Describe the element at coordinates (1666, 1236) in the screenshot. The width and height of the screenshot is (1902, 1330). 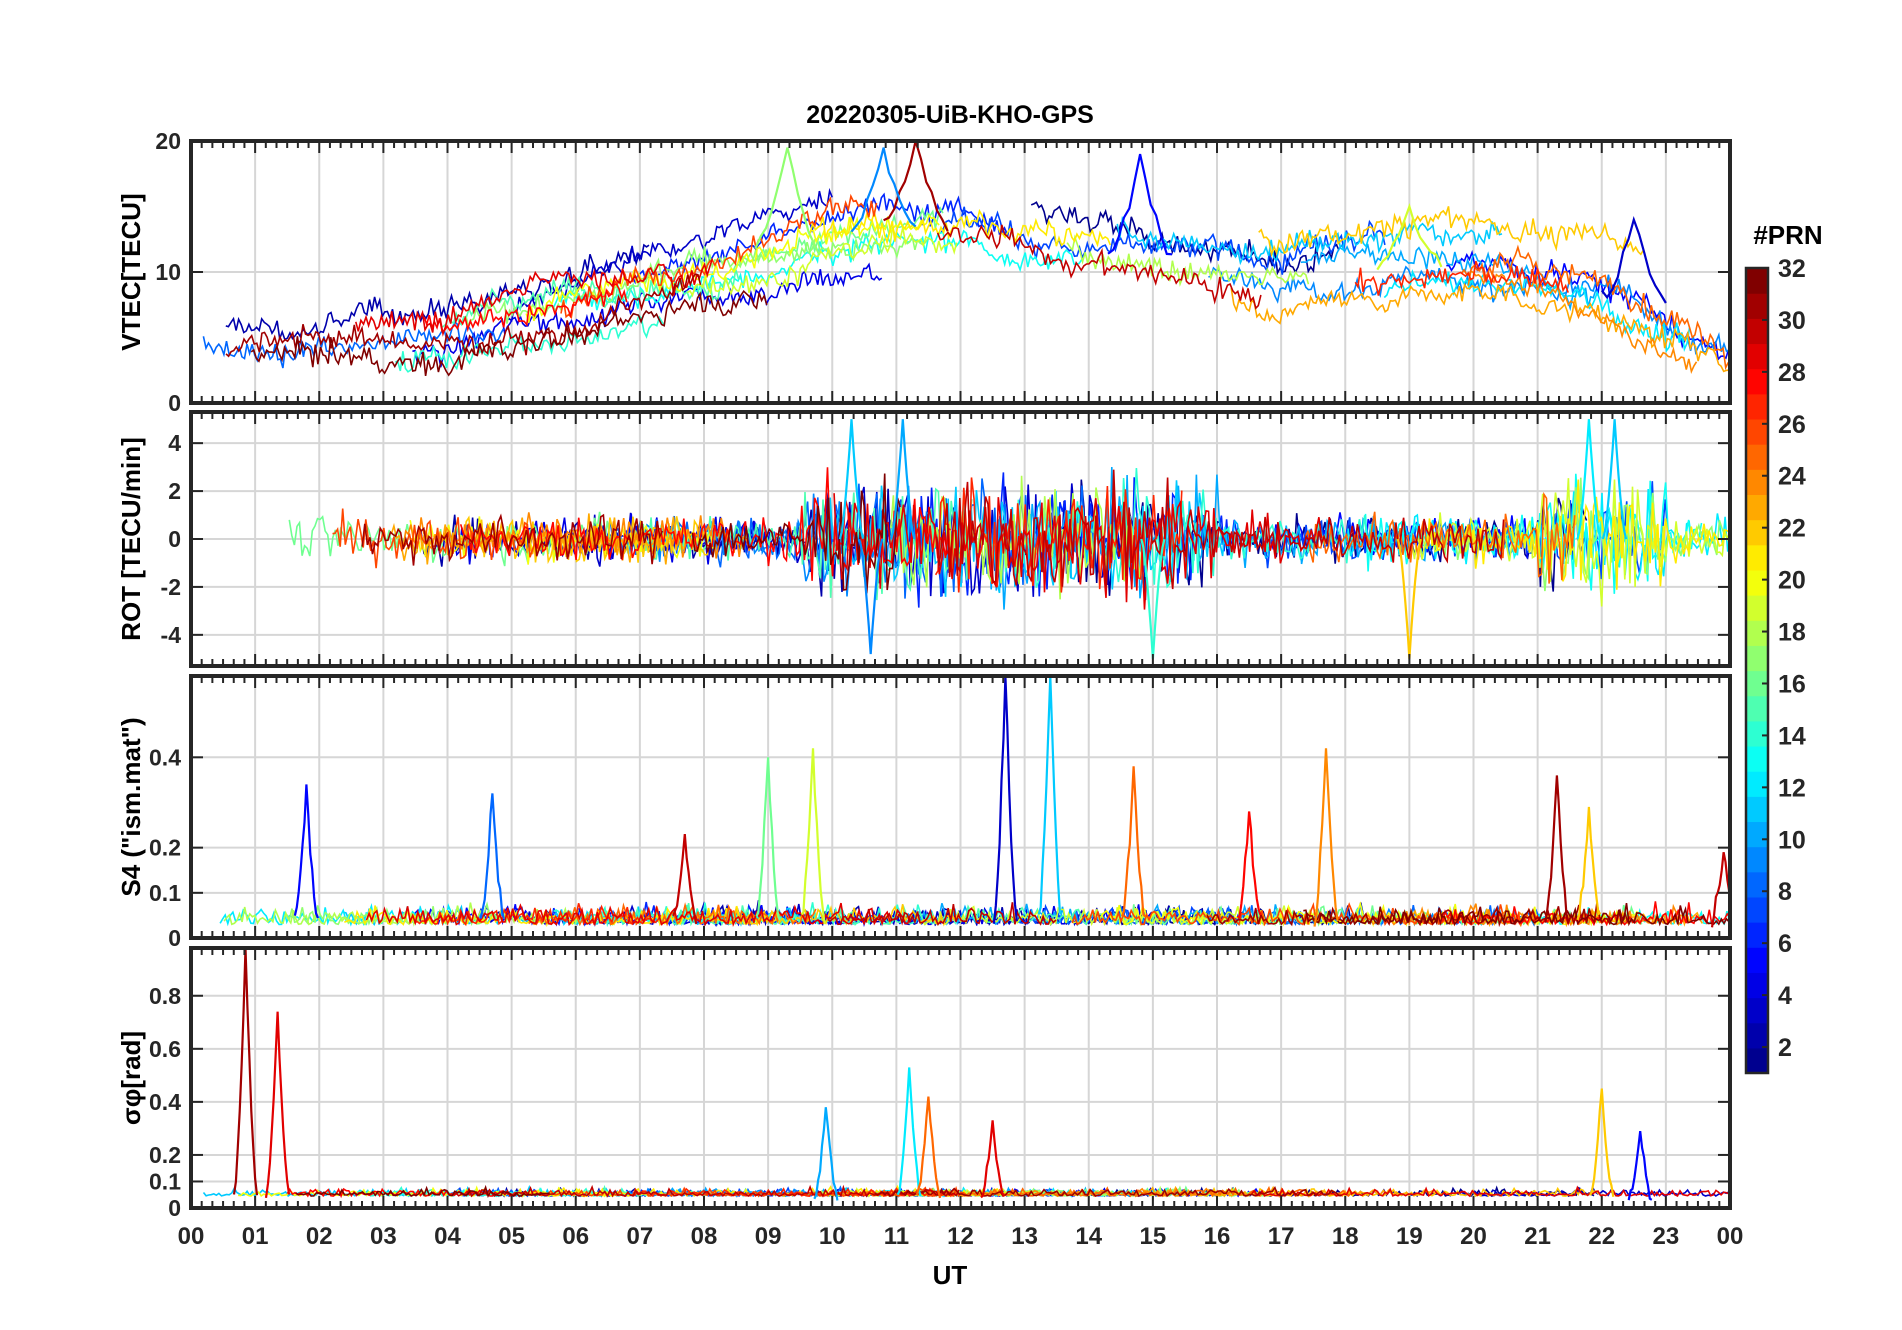
I see `x-tick-label: 23` at that location.